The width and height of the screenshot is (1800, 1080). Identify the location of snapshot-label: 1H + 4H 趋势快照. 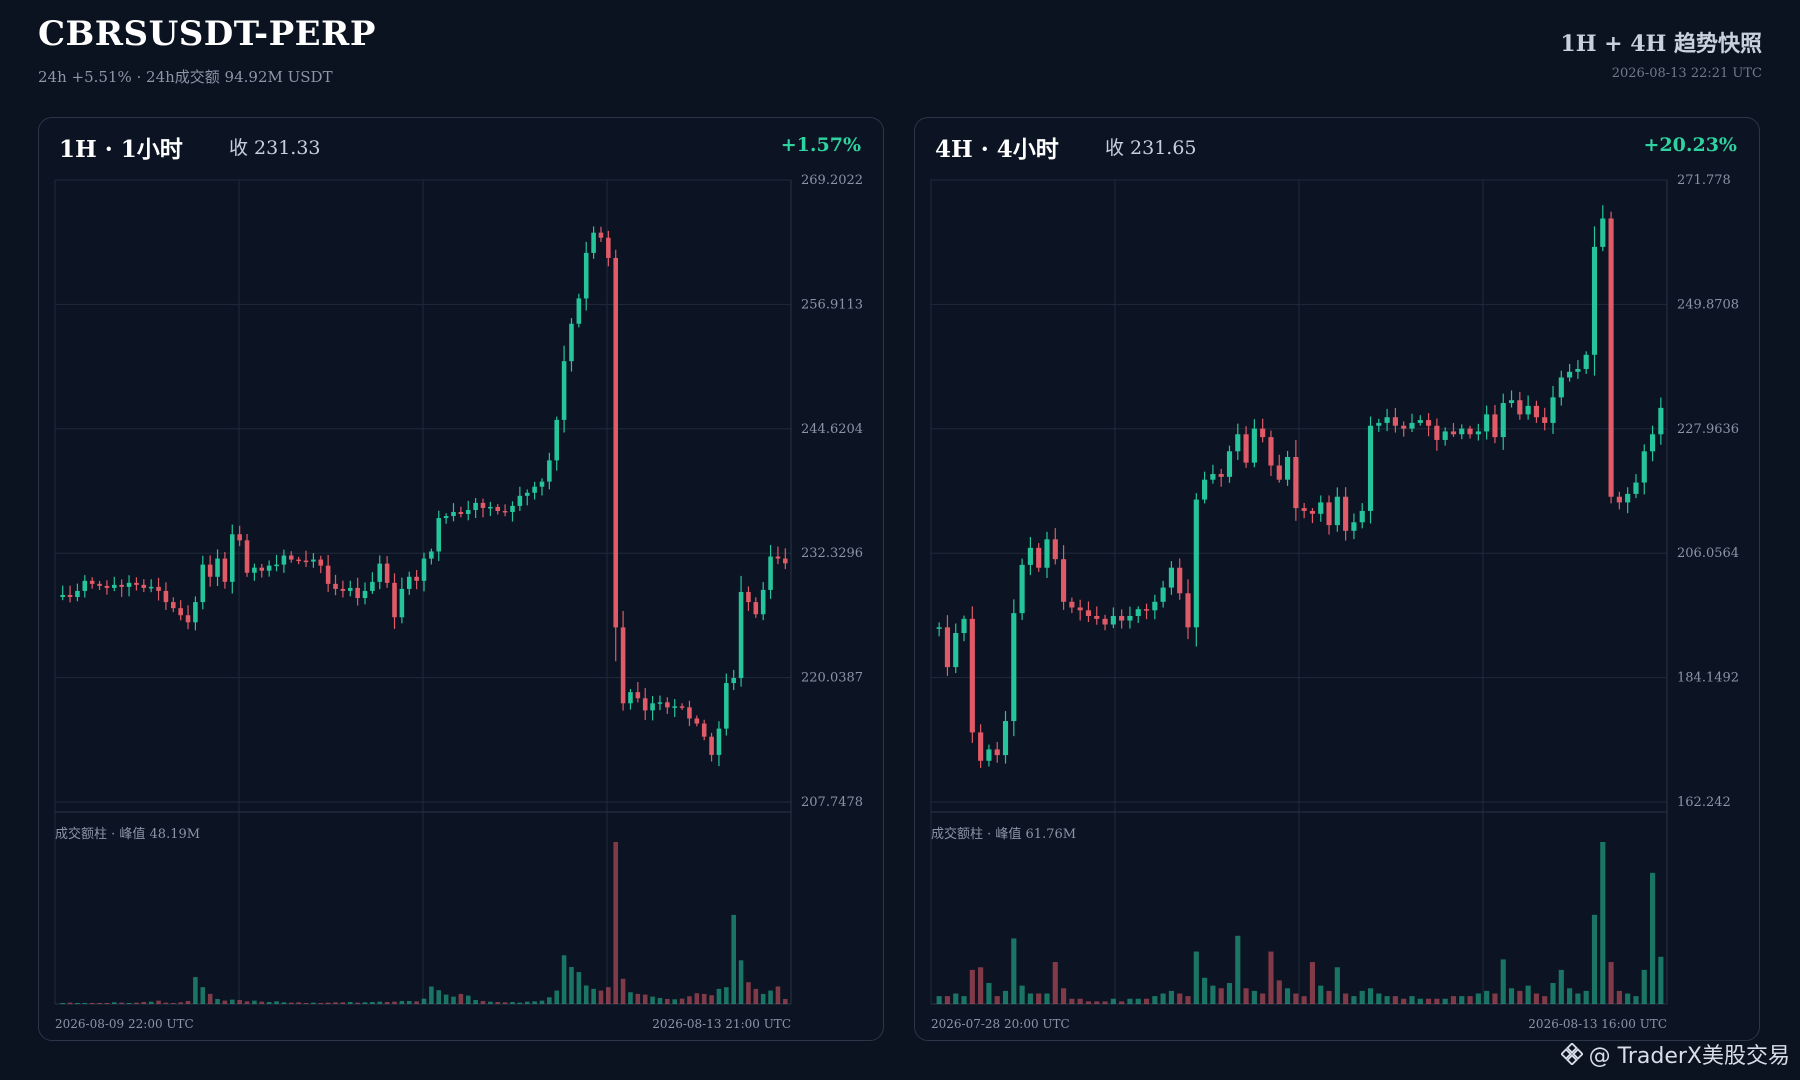
(1661, 44).